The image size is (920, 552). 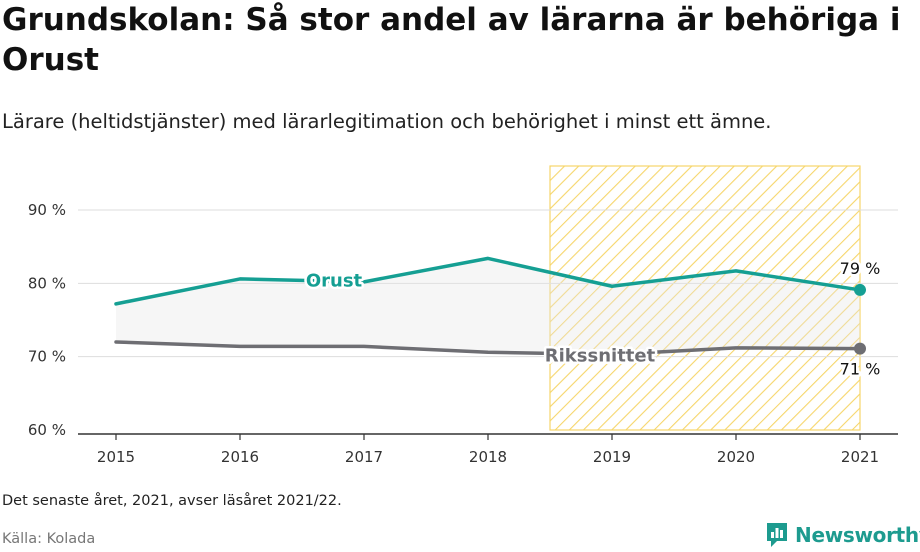 What do you see at coordinates (860, 289) in the screenshot?
I see `orust-line-end-point` at bounding box center [860, 289].